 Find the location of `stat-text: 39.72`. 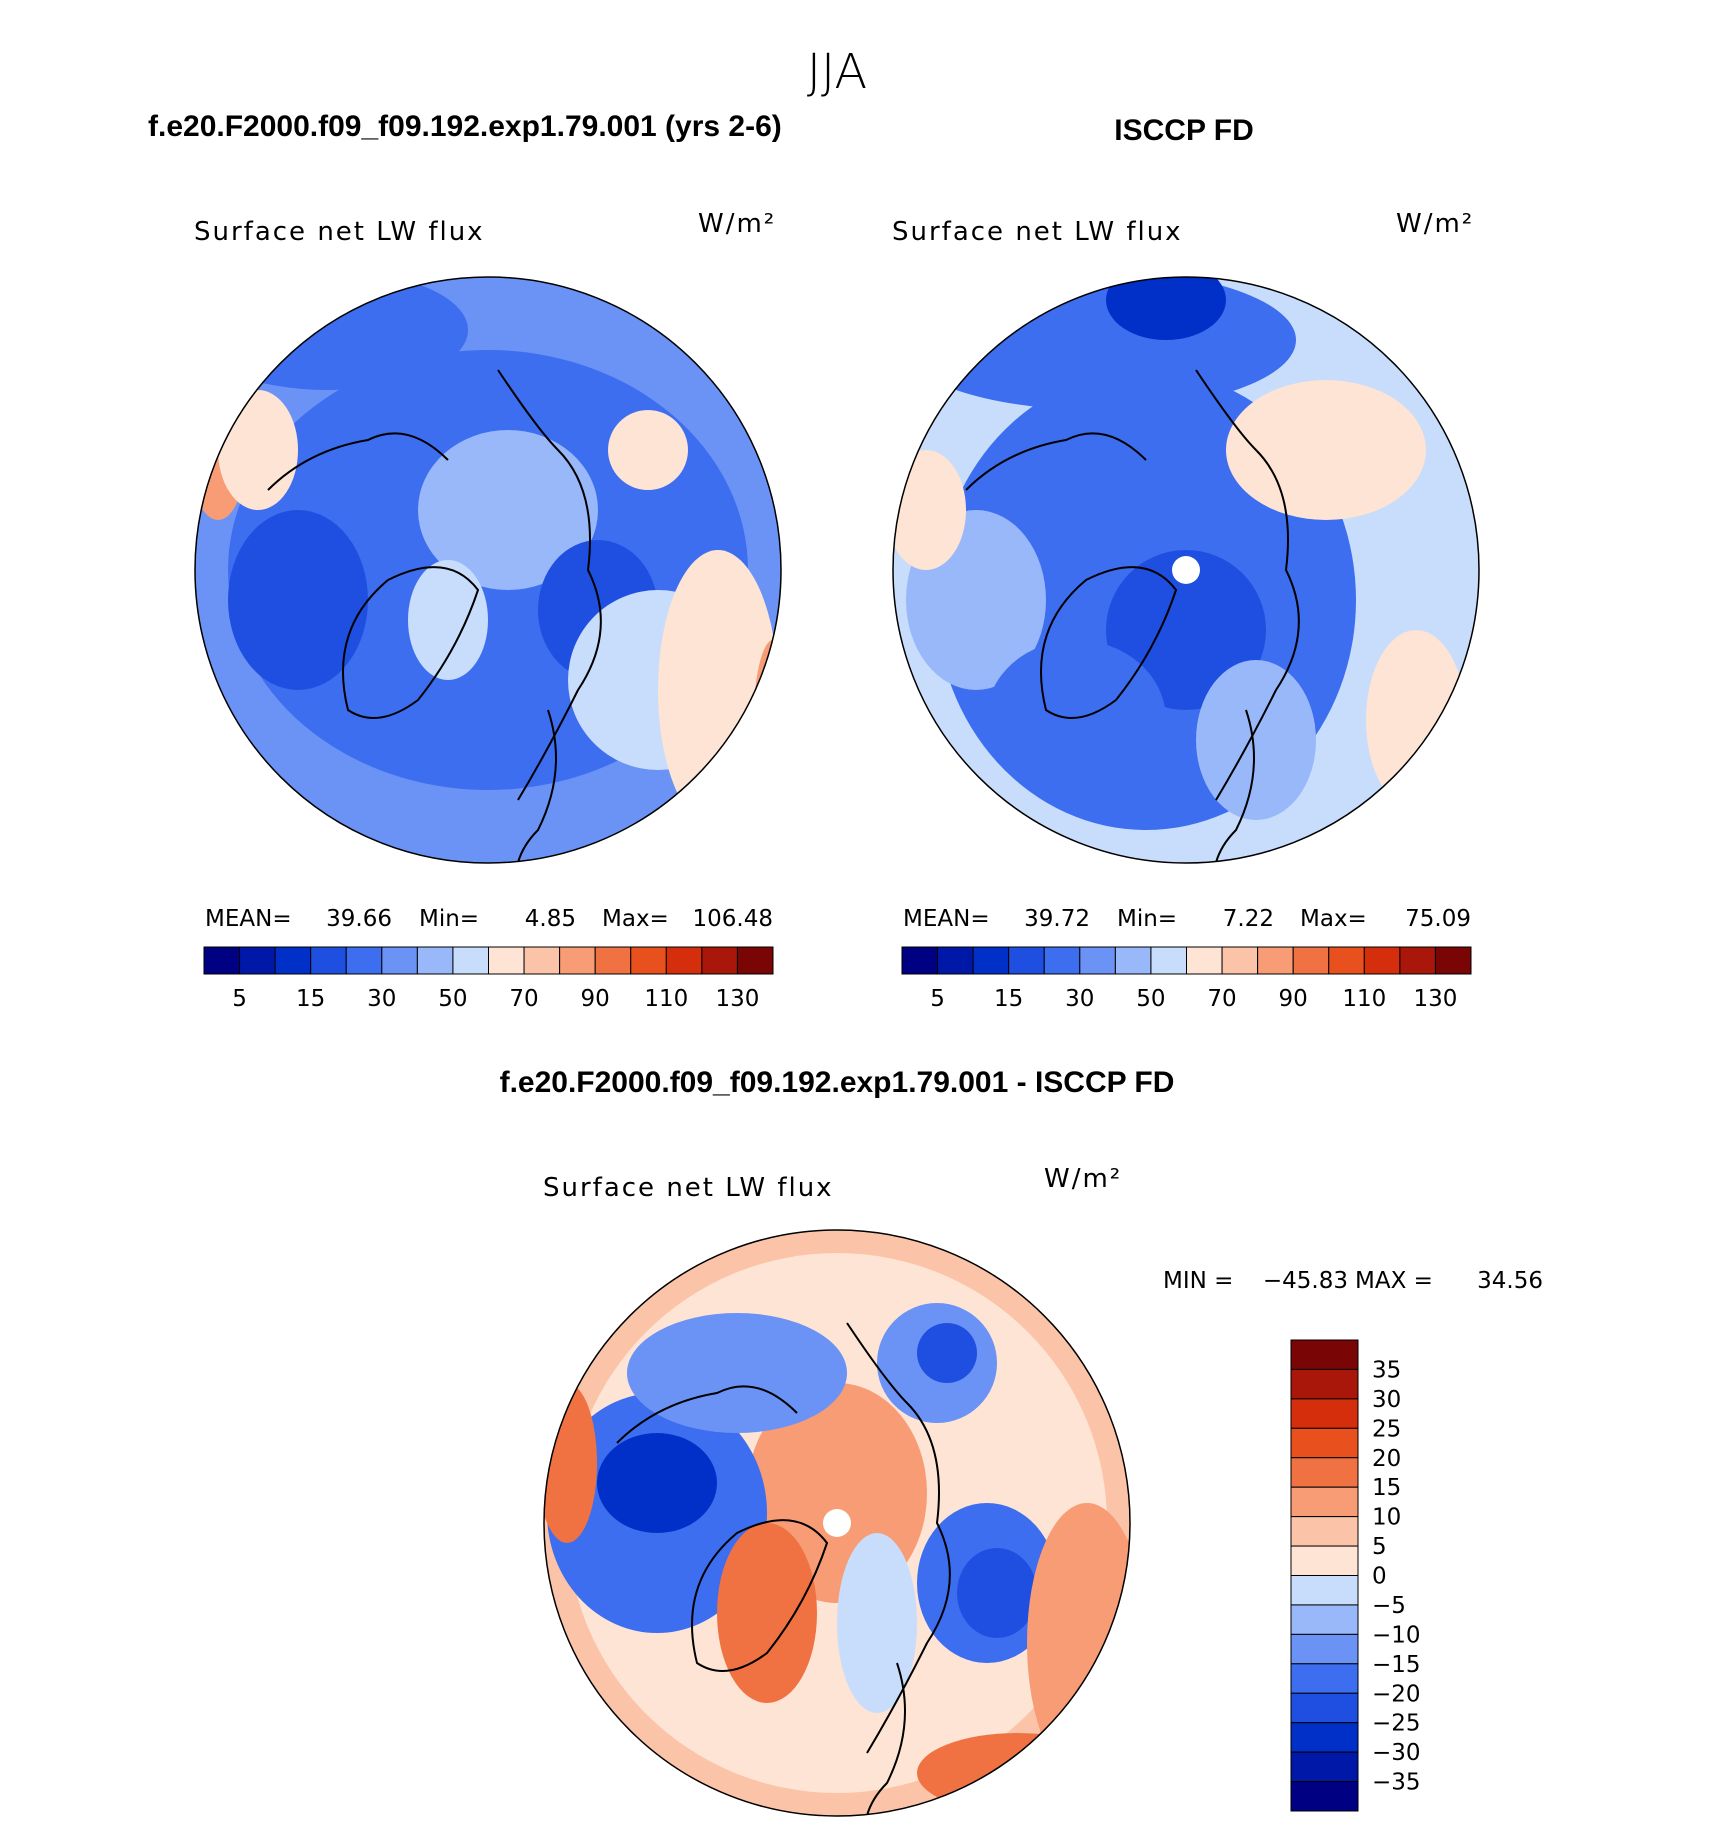

stat-text: 39.72 is located at coordinates (1057, 919).